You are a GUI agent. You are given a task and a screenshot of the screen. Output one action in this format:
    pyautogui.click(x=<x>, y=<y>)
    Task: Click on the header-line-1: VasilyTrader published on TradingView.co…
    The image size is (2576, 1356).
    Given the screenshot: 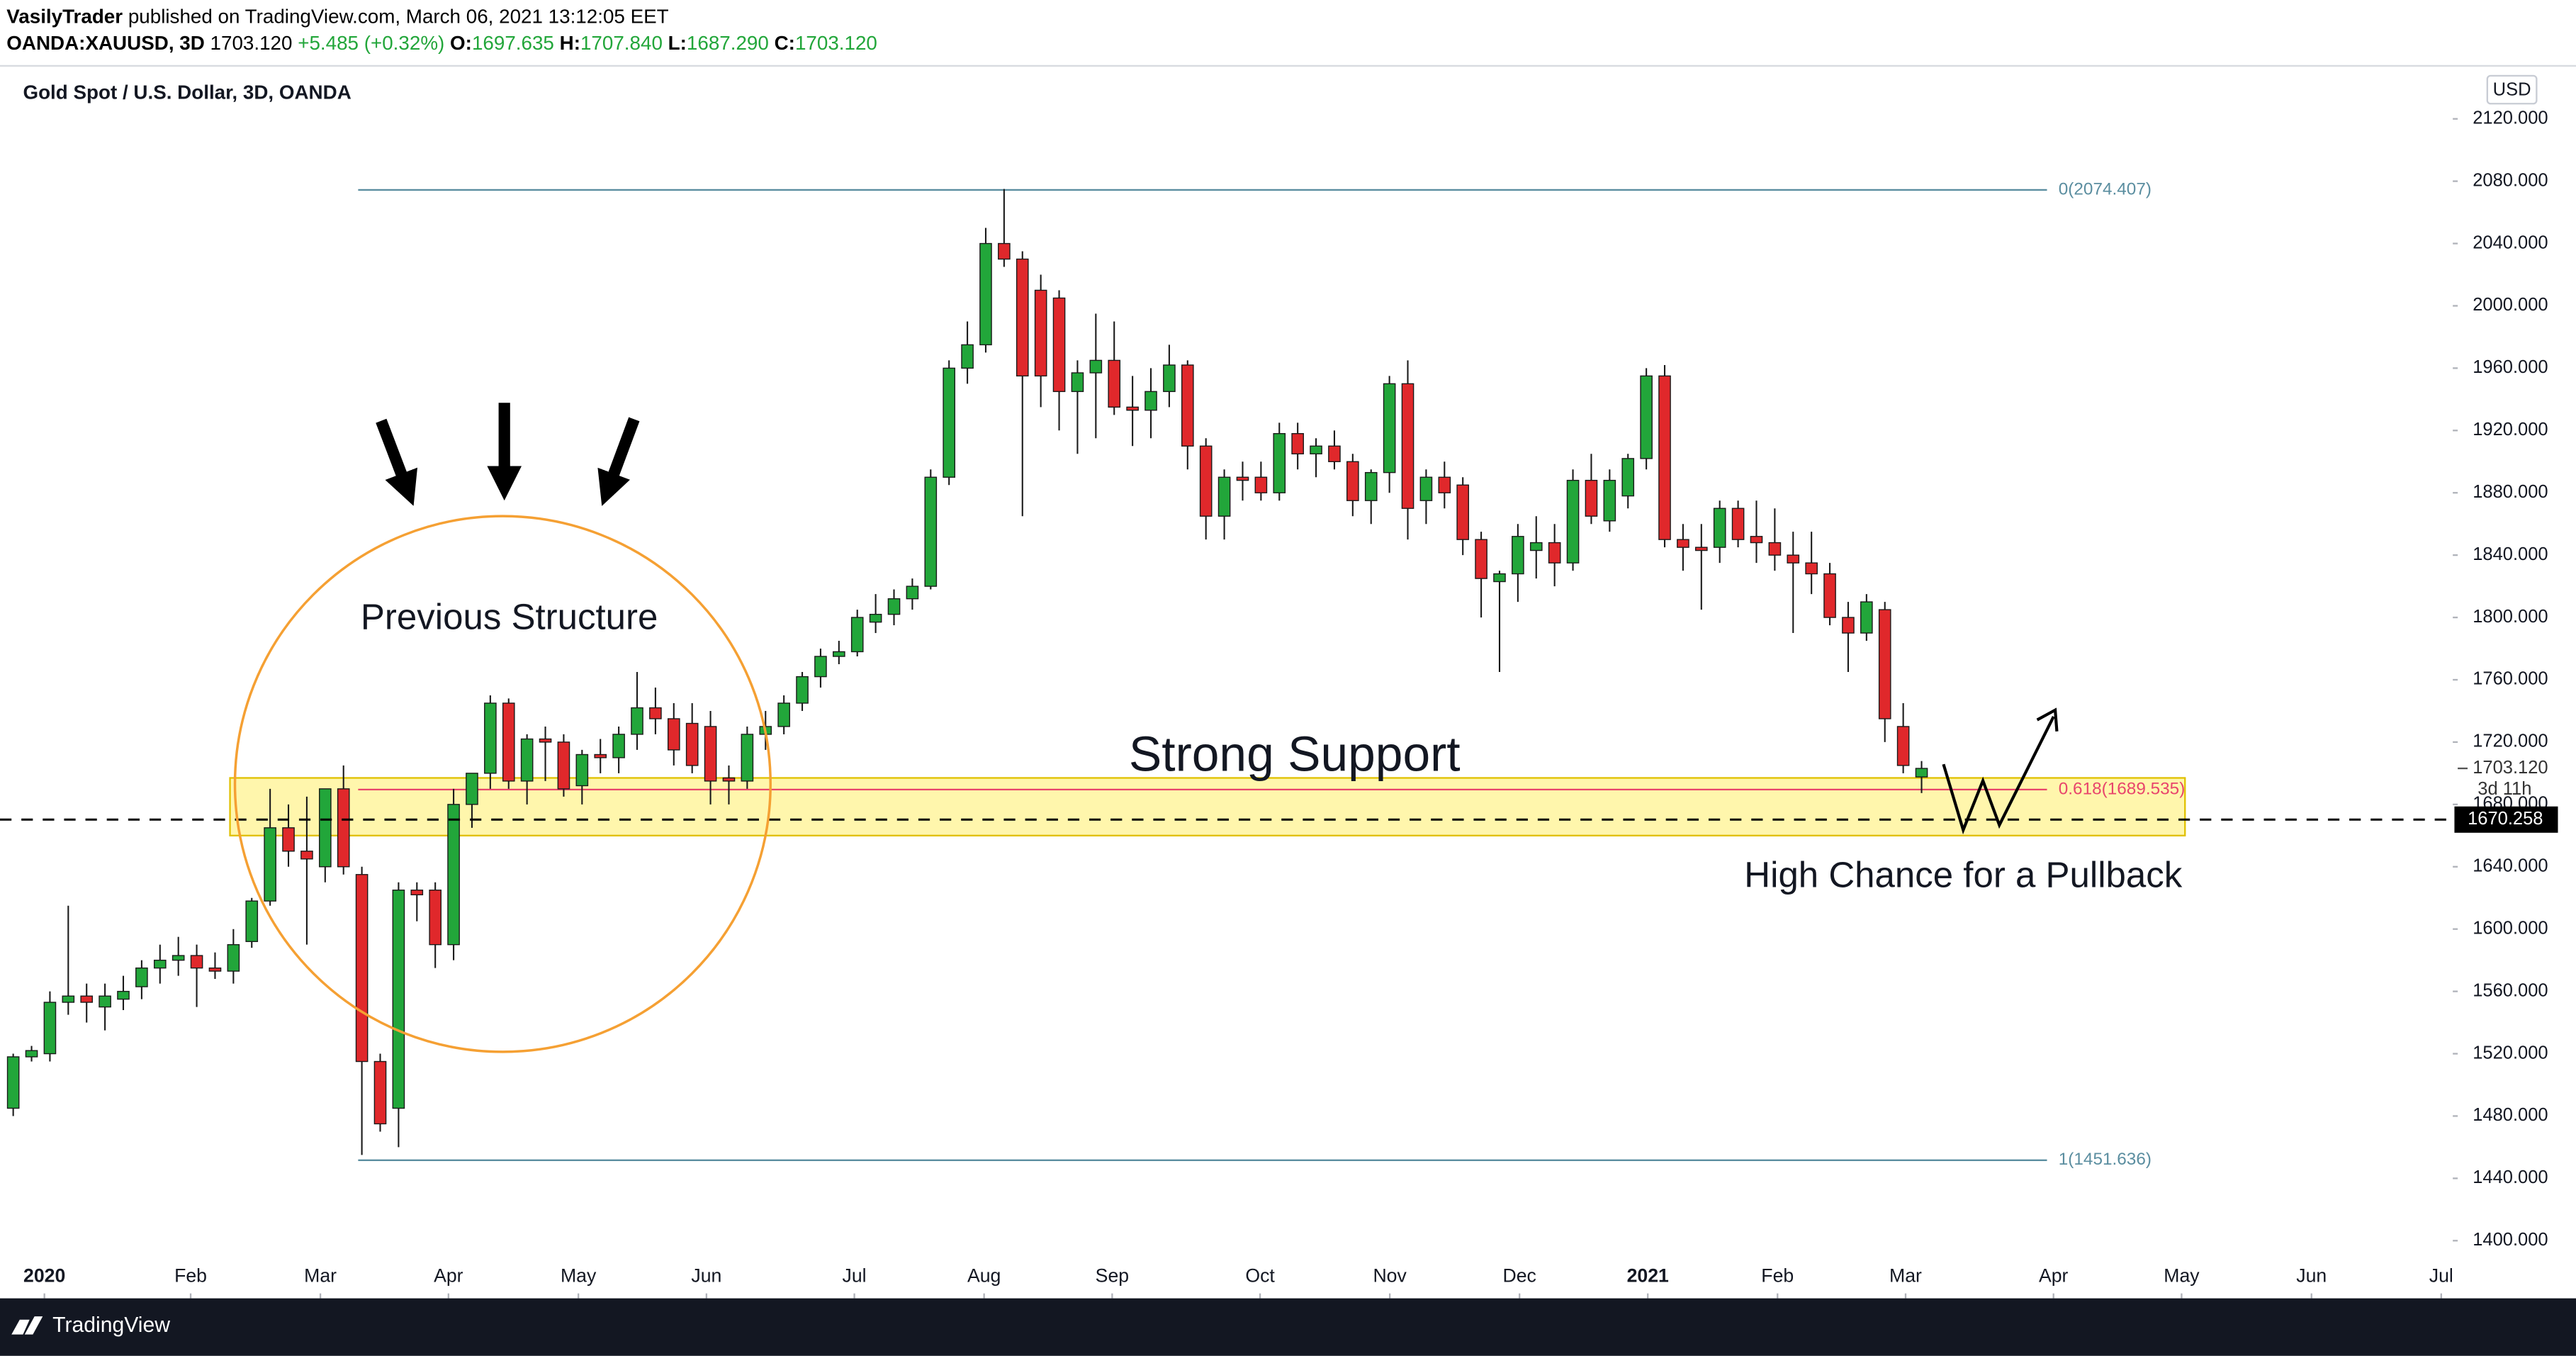 What is the action you would take?
    pyautogui.click(x=337, y=17)
    